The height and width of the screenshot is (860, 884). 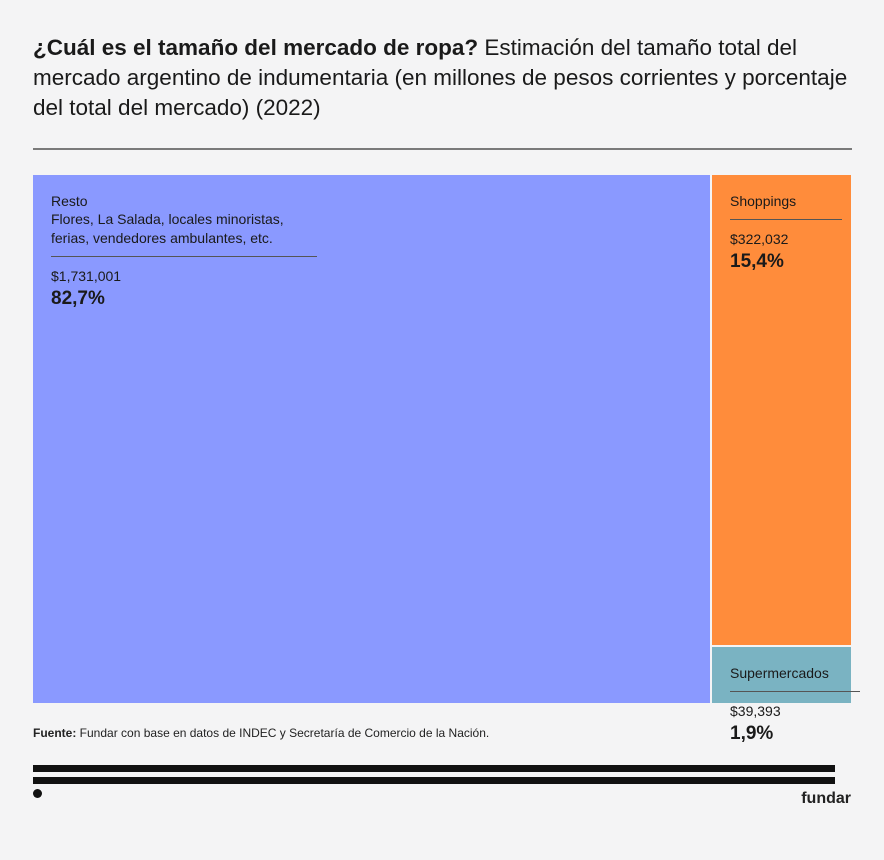 I want to click on tile-shoppings: Shoppings $322,032 15,4%, so click(x=781, y=410).